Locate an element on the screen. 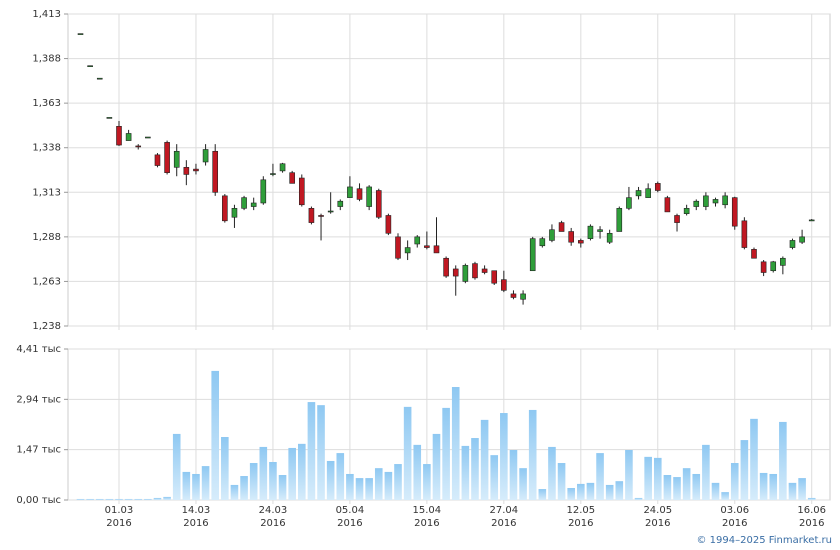 This screenshot has height=550, width=840. y-tick-label: 1,288 is located at coordinates (46, 237).